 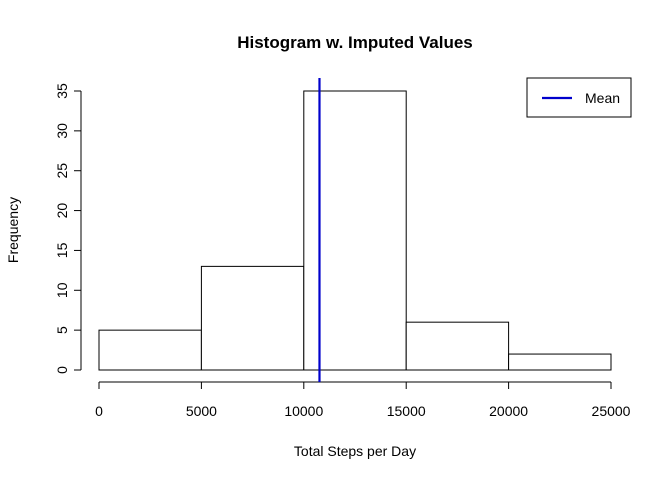 What do you see at coordinates (406, 411) in the screenshot?
I see `x-tick-label-3: 15000` at bounding box center [406, 411].